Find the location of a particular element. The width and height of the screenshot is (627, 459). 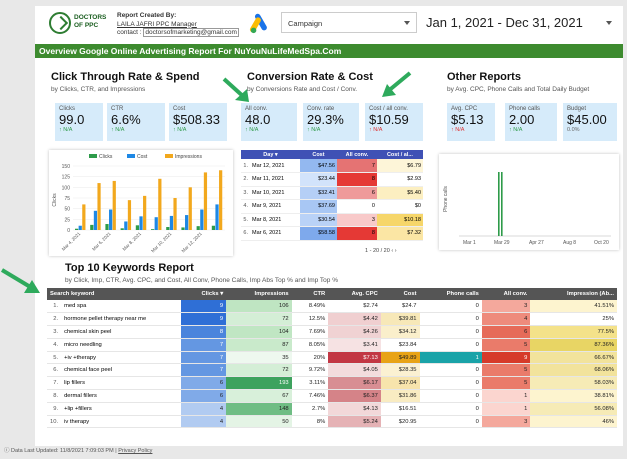

kpi-change: ↑ N/A is located at coordinates (314, 130).